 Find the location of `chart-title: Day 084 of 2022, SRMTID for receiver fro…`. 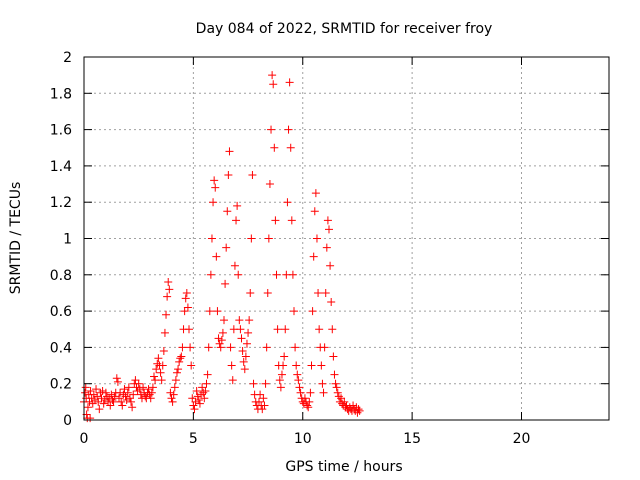

chart-title: Day 084 of 2022, SRMTID for receiver fro… is located at coordinates (344, 29).